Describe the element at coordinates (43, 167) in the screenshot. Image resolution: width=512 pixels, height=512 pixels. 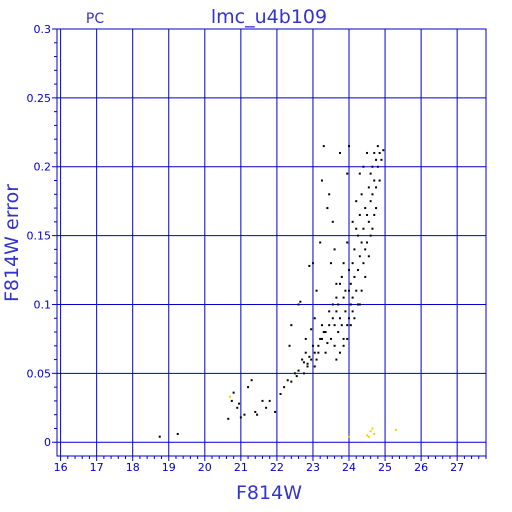
I see `y-tick-label: 0.2` at that location.